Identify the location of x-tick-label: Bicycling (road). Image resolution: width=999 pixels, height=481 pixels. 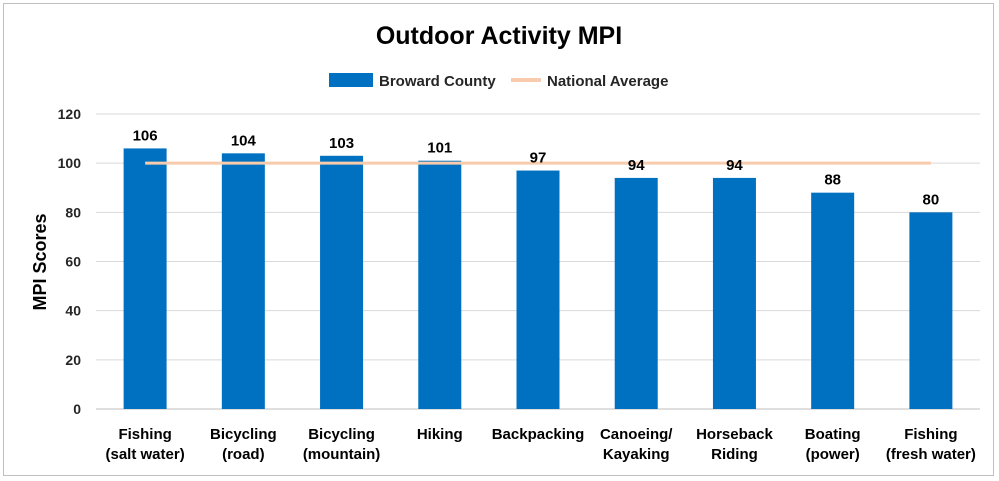
(243, 444).